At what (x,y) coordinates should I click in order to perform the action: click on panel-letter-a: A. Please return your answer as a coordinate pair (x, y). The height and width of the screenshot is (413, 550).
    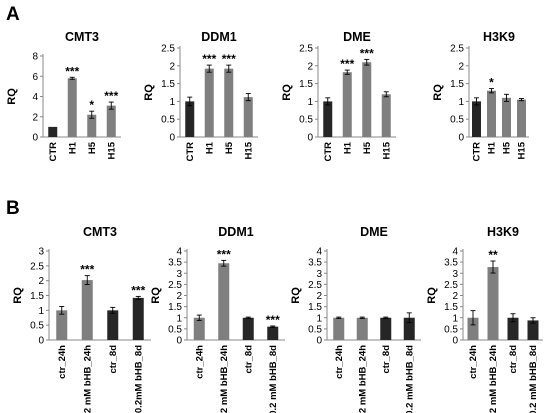
    Looking at the image, I should click on (13, 14).